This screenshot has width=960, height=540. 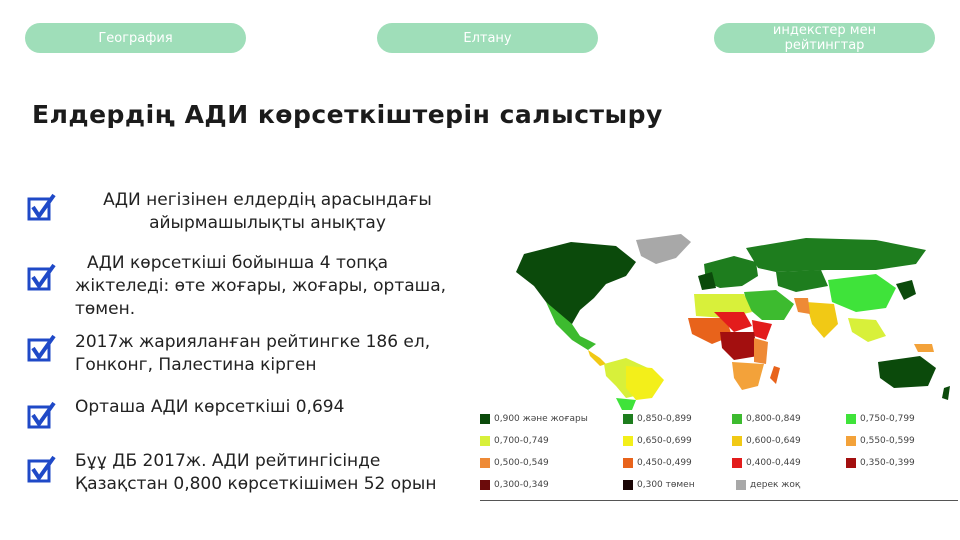 I want to click on legend-label: 0,550-0,599, so click(x=887, y=441).